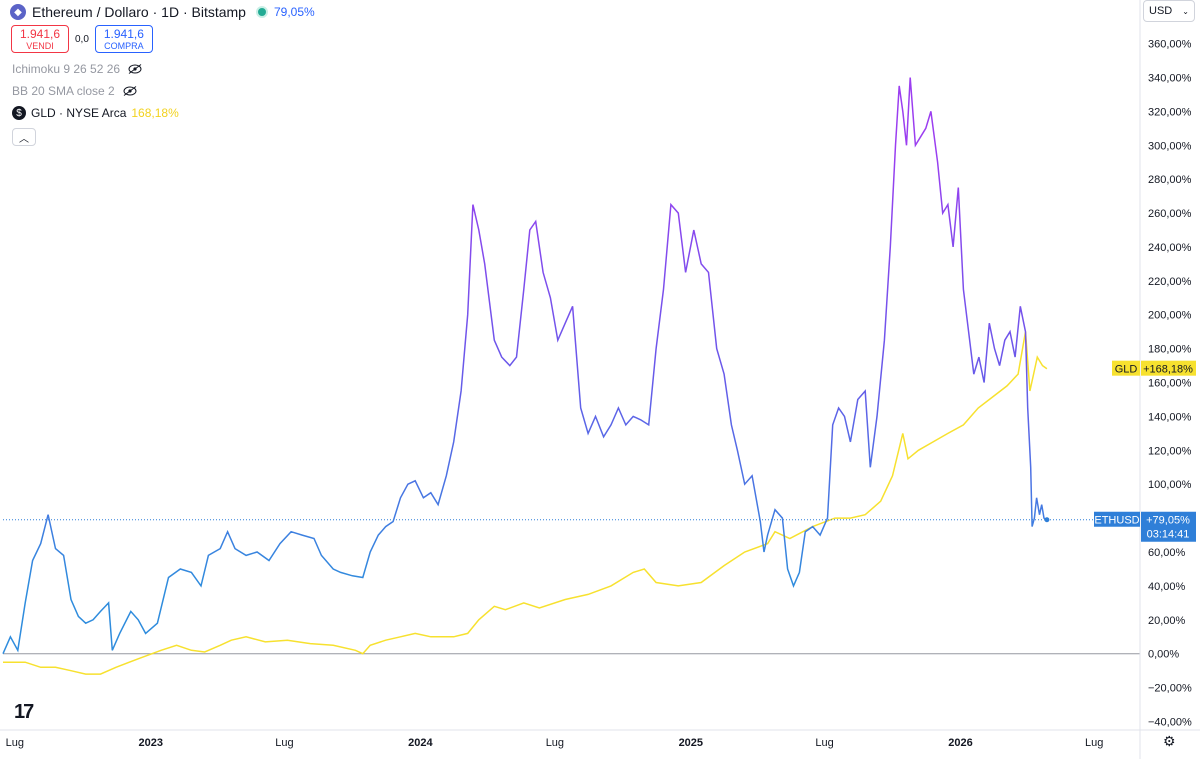 The image size is (1200, 764). I want to click on sell-button: 1.941,6 VENDI, so click(40, 39).